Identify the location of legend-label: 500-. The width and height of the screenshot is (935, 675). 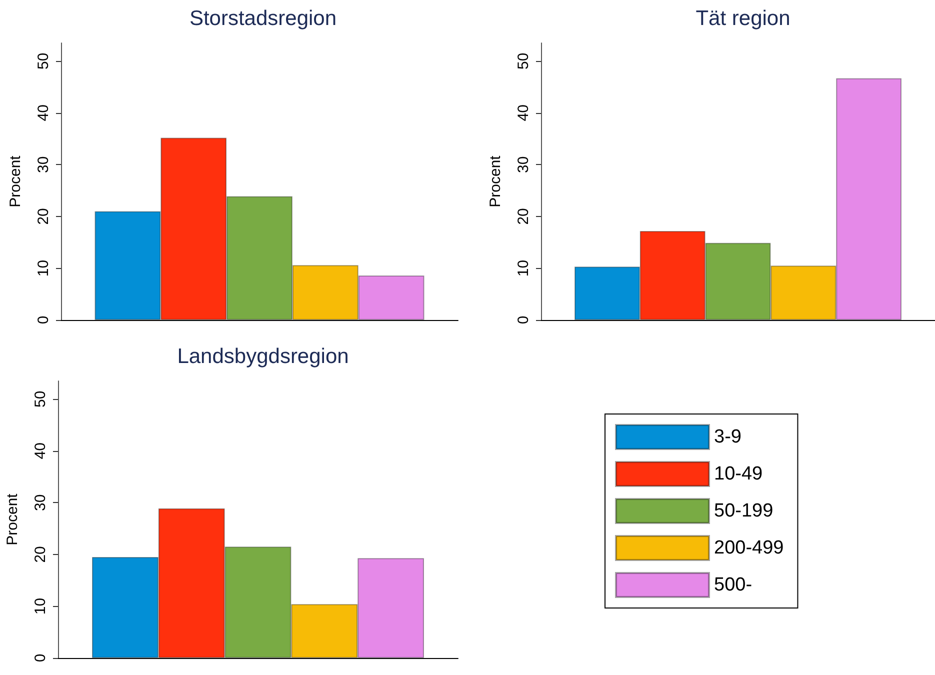
(733, 585).